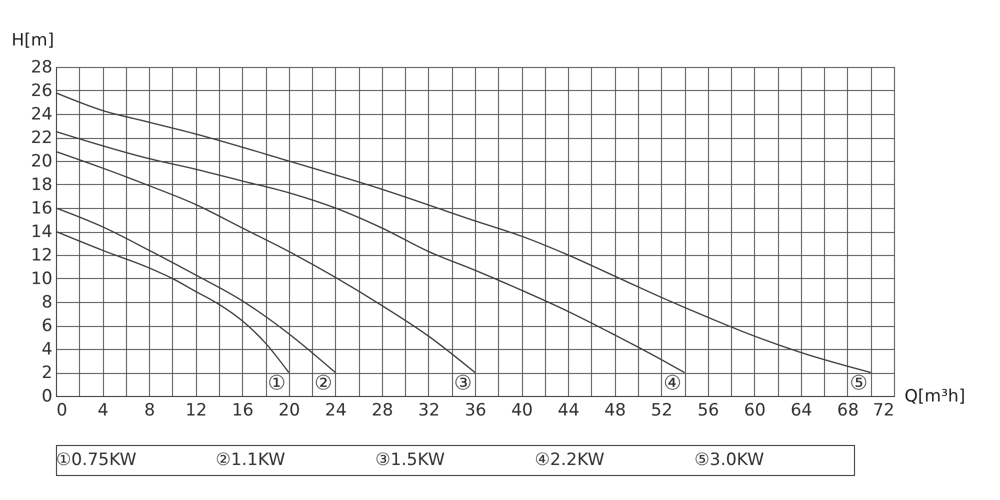  What do you see at coordinates (859, 382) in the screenshot?
I see `annotation: ⑤` at bounding box center [859, 382].